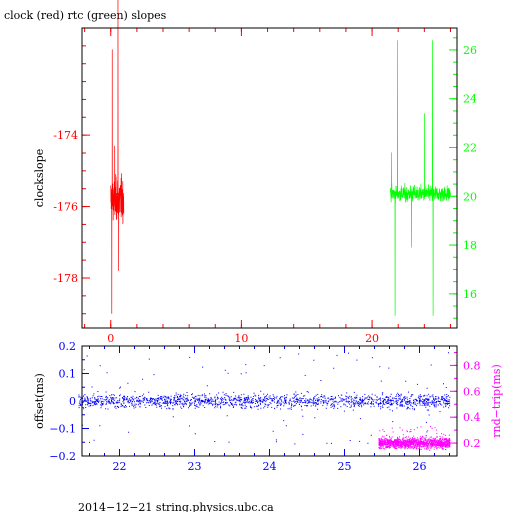 The width and height of the screenshot is (512, 512). I want to click on top-x-tick-label: 20, so click(372, 338).